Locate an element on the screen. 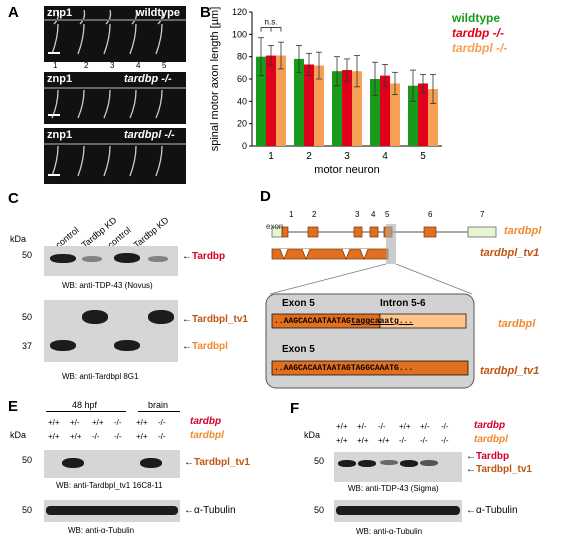  wb-caption: WB: anti-Tardbpl_tv1 16C8-11 is located at coordinates (109, 485).